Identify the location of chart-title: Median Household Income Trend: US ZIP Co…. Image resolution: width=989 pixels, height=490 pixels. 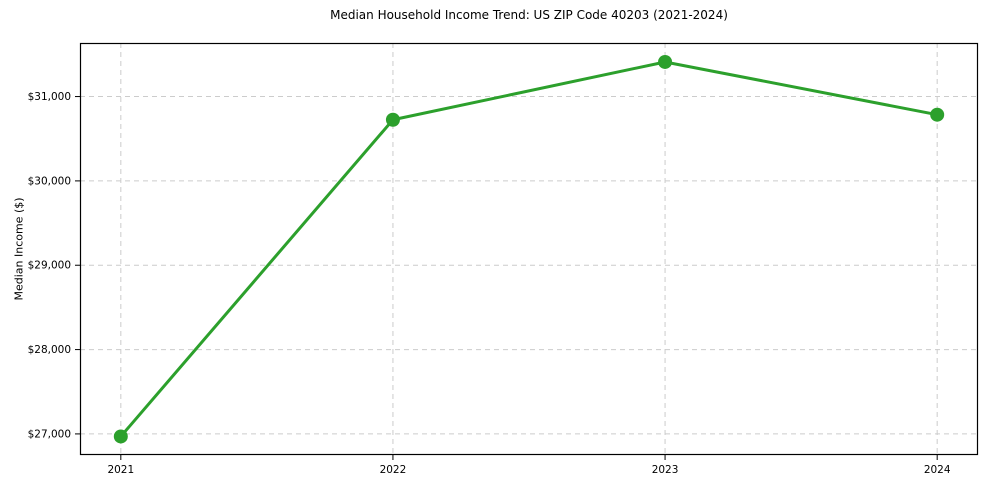
(529, 15).